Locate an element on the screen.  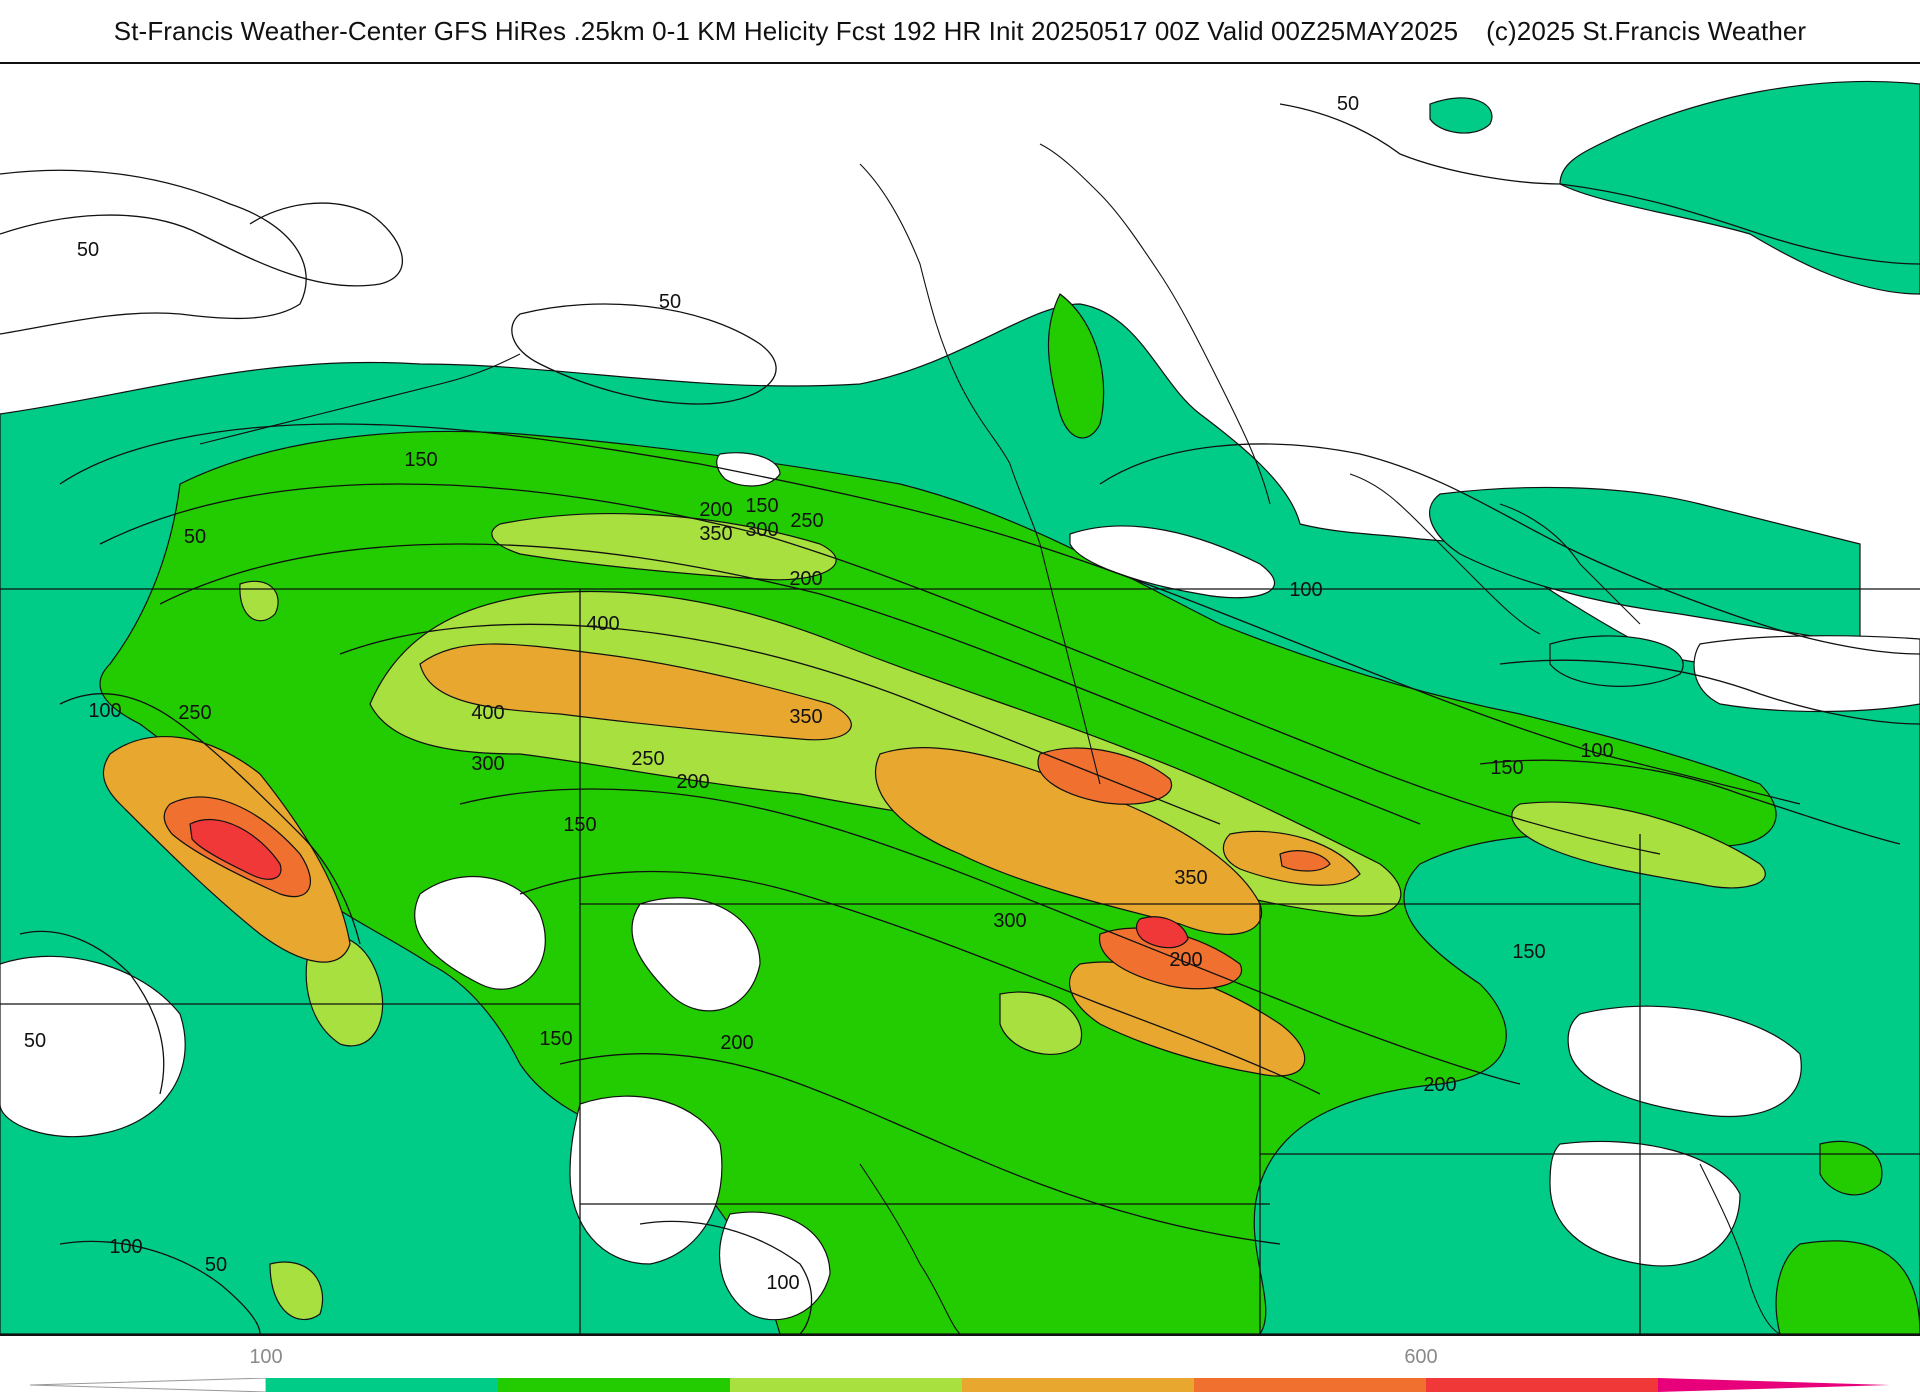
legend-high-arrow is located at coordinates (1774, 1385).